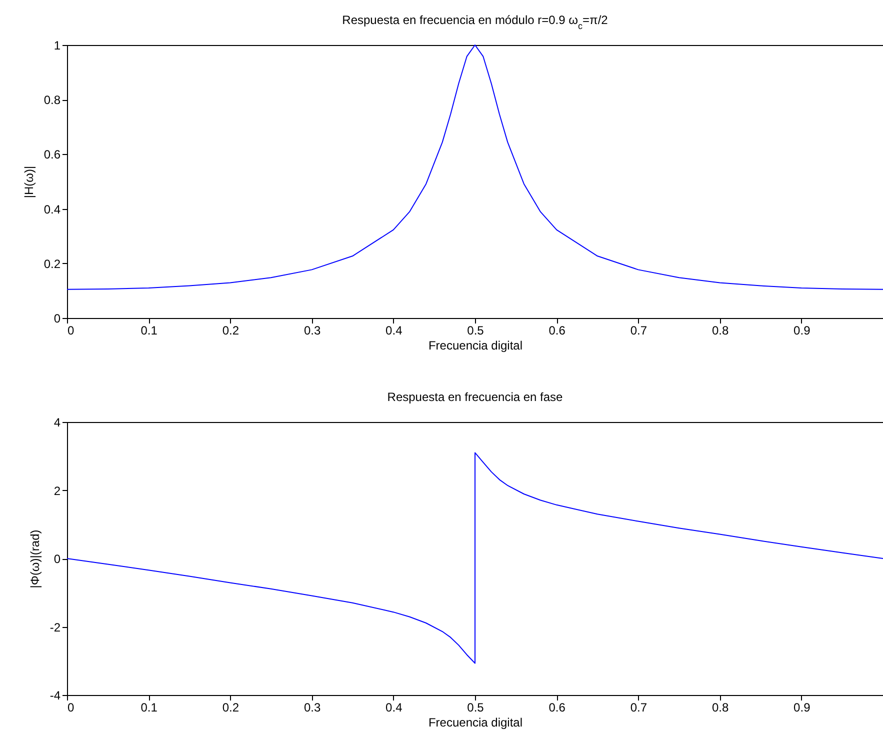 This screenshot has height=742, width=883. Describe the element at coordinates (55, 695) in the screenshot. I see `y-tick-label: -4` at that location.